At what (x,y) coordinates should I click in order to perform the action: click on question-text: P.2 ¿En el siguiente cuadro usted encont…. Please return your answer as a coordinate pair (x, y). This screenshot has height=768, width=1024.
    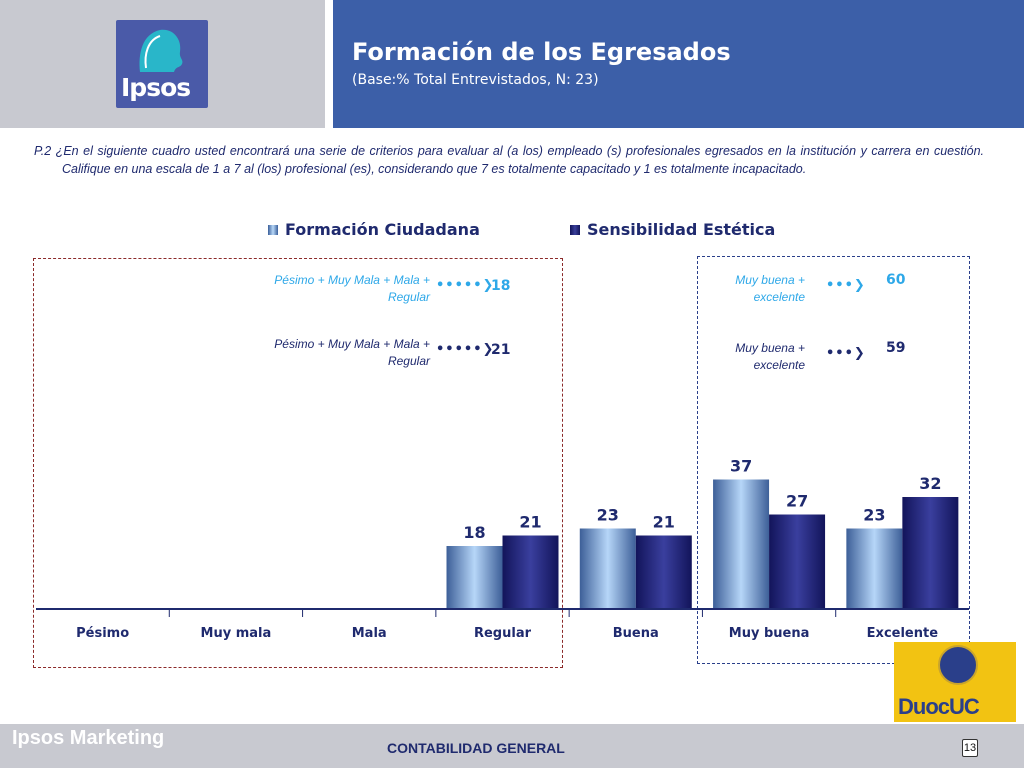
    Looking at the image, I should click on (509, 160).